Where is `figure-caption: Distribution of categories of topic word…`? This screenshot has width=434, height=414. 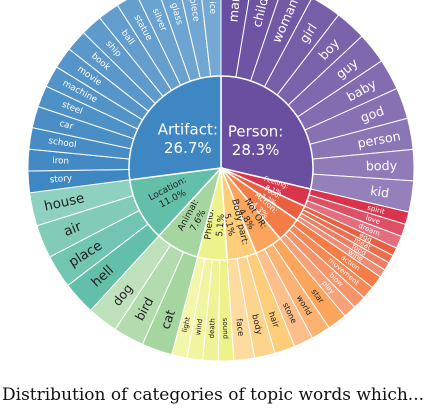
figure-caption: Distribution of categories of topic word… is located at coordinates (213, 395).